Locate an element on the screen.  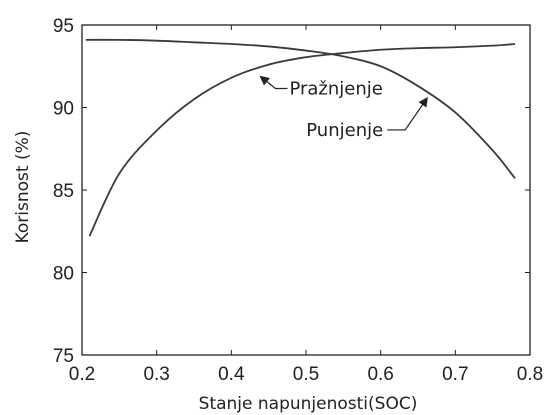
annotation-arrow-punjenje is located at coordinates (407, 113).